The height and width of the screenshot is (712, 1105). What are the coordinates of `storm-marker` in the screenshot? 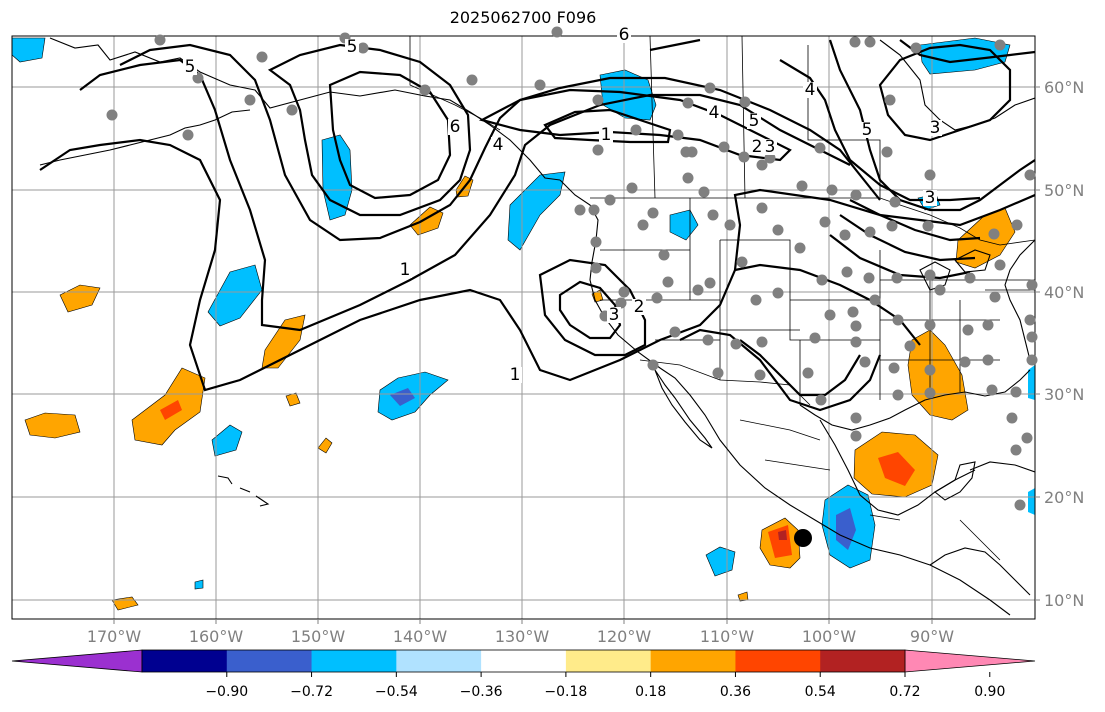 It's located at (803, 538).